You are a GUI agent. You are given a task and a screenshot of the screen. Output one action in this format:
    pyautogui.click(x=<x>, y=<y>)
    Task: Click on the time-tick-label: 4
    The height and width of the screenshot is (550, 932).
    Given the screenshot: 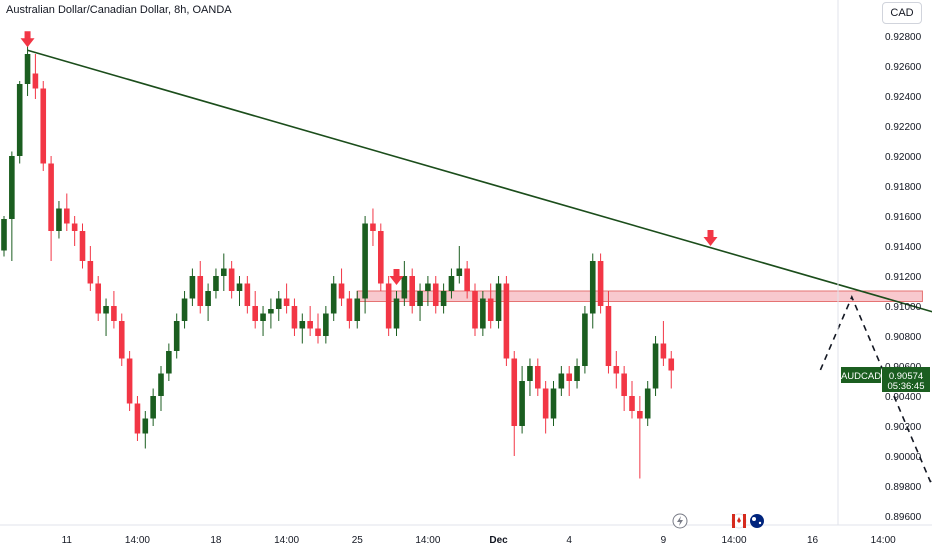 What is the action you would take?
    pyautogui.click(x=569, y=540)
    